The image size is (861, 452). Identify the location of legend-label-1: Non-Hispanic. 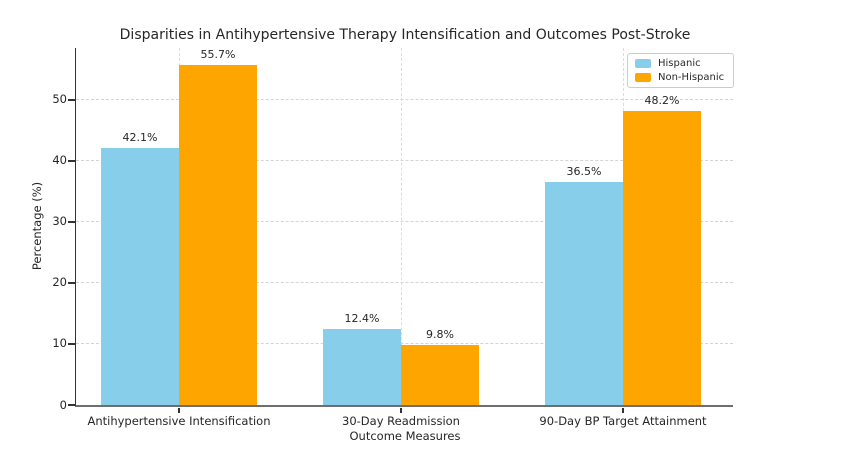
(691, 77).